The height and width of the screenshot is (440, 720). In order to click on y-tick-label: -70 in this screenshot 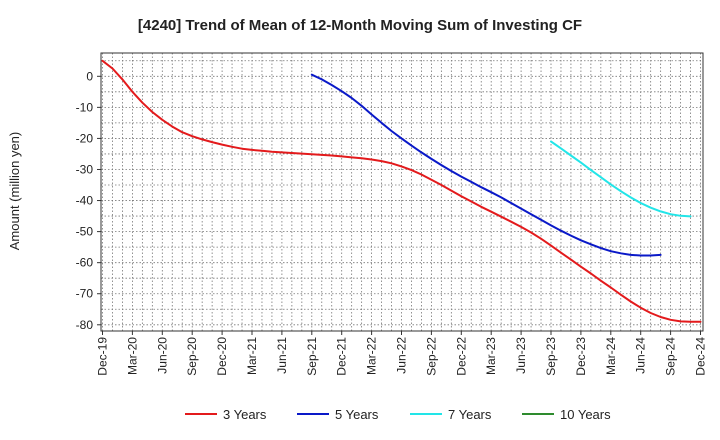, I will do `click(85, 294)`.